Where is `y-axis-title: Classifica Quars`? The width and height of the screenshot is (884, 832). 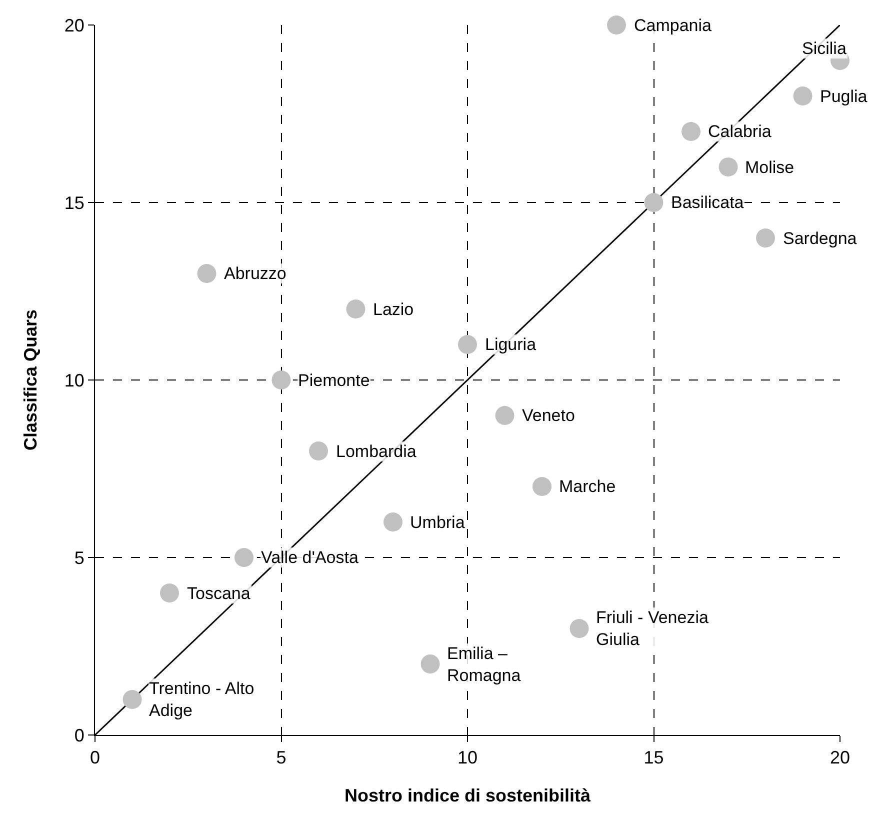 y-axis-title: Classifica Quars is located at coordinates (30, 380).